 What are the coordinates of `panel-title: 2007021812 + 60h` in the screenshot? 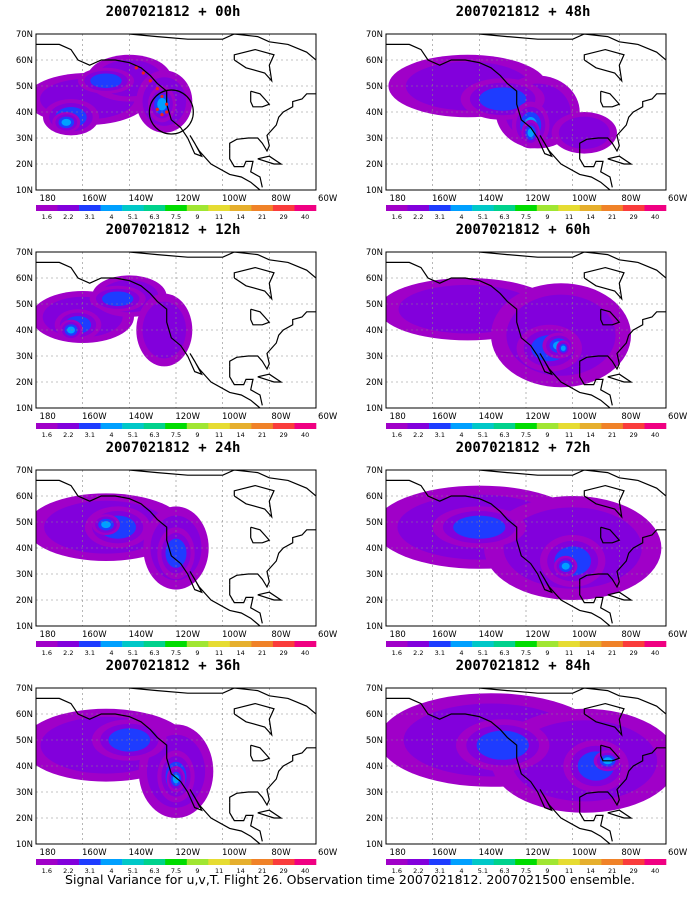 It's located at (523, 230).